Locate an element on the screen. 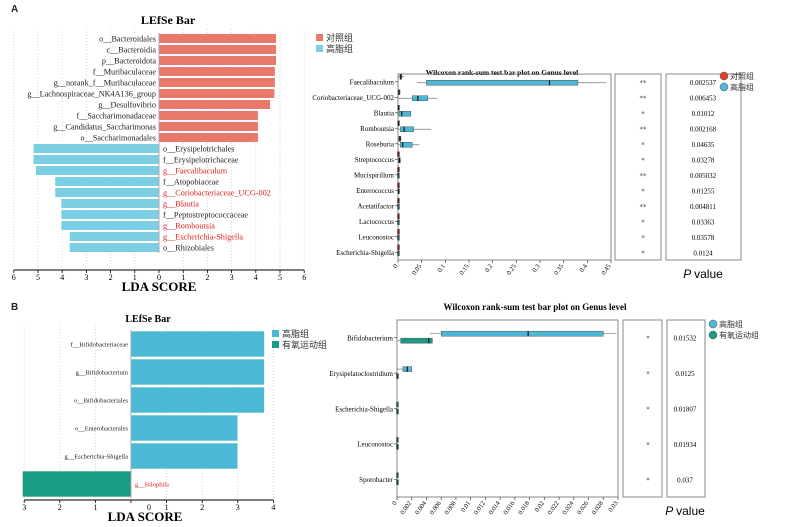 The width and height of the screenshot is (798, 527). p-value: 0.01532 is located at coordinates (685, 339).